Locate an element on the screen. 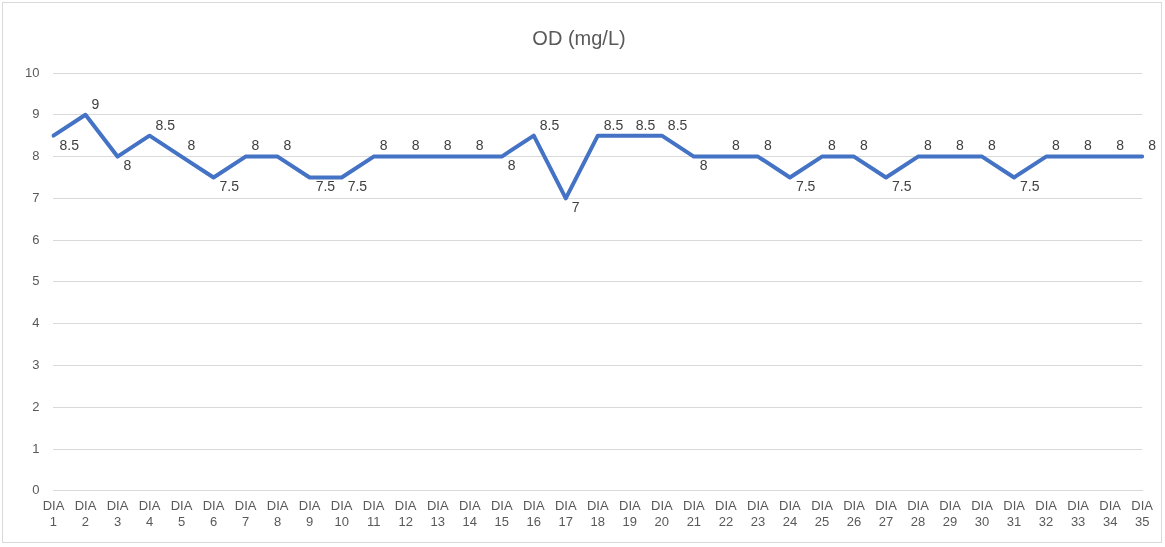 This screenshot has width=1165, height=547. x-tick-label: DIA 6 is located at coordinates (213, 513).